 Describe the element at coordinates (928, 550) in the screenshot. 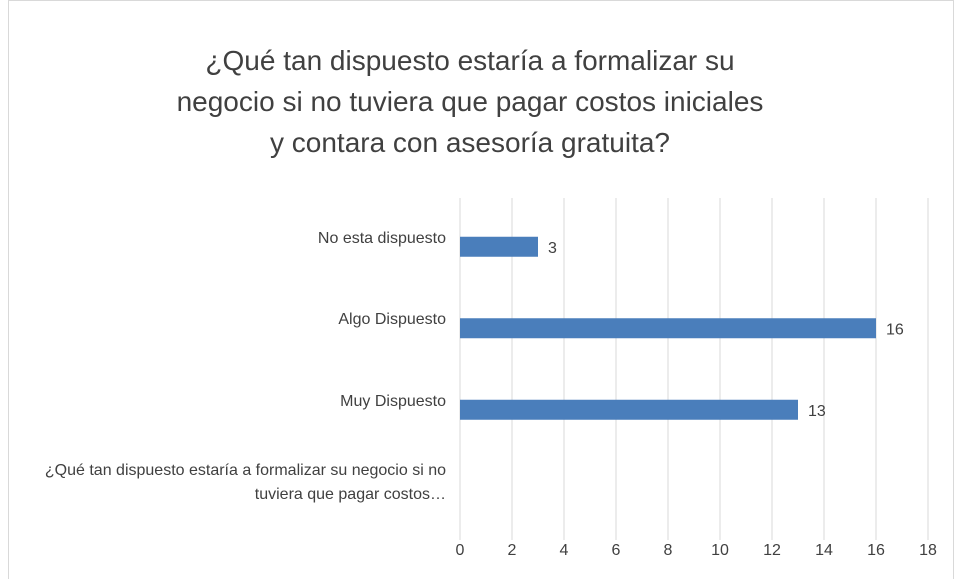

I see `x-tick-label: 18` at that location.